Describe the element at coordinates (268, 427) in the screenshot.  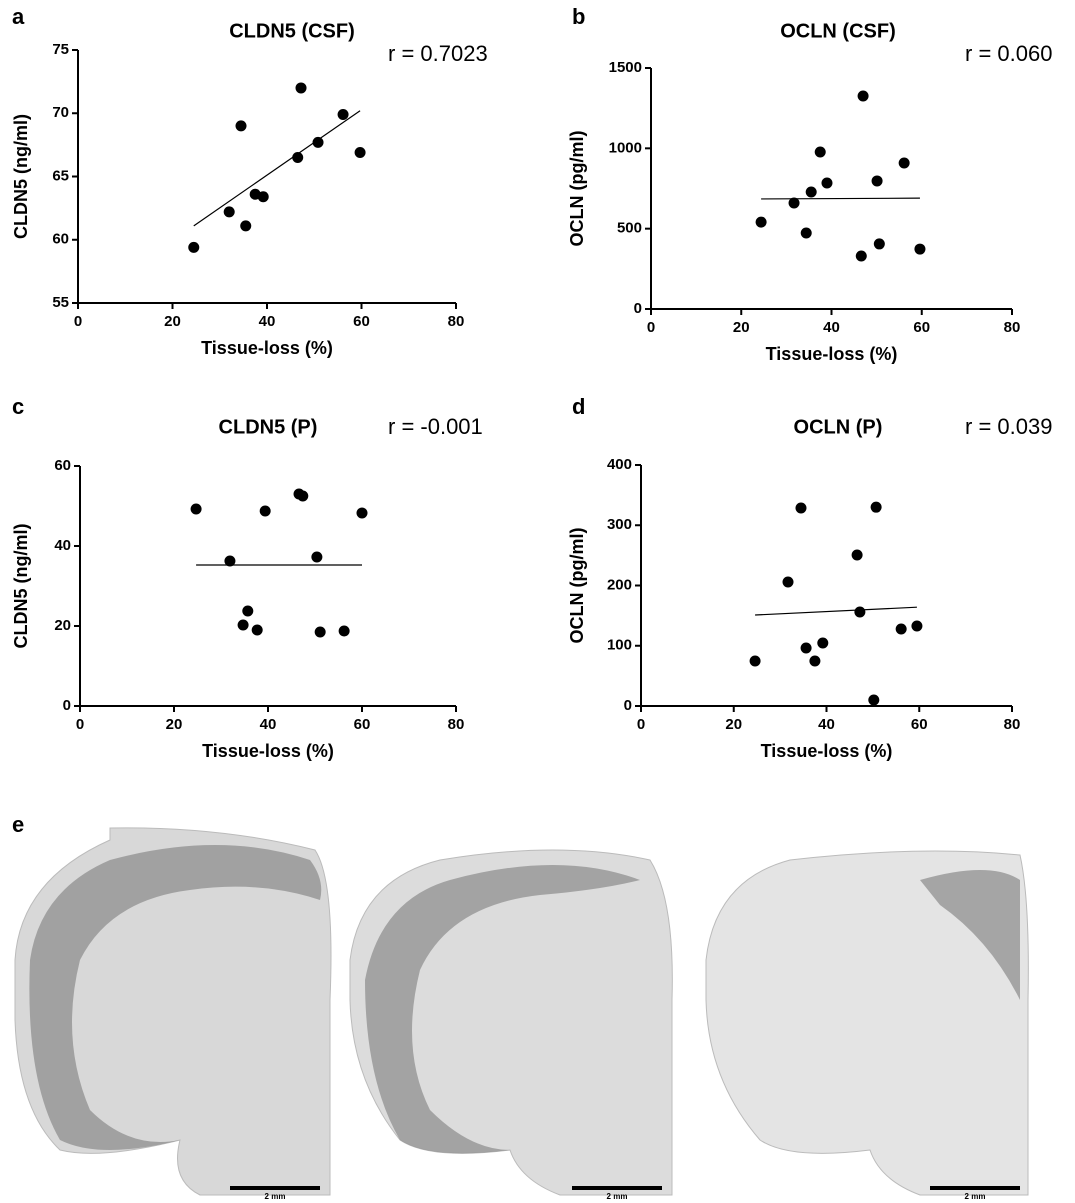
I see `chart-title: CLDN5 (P)` at that location.